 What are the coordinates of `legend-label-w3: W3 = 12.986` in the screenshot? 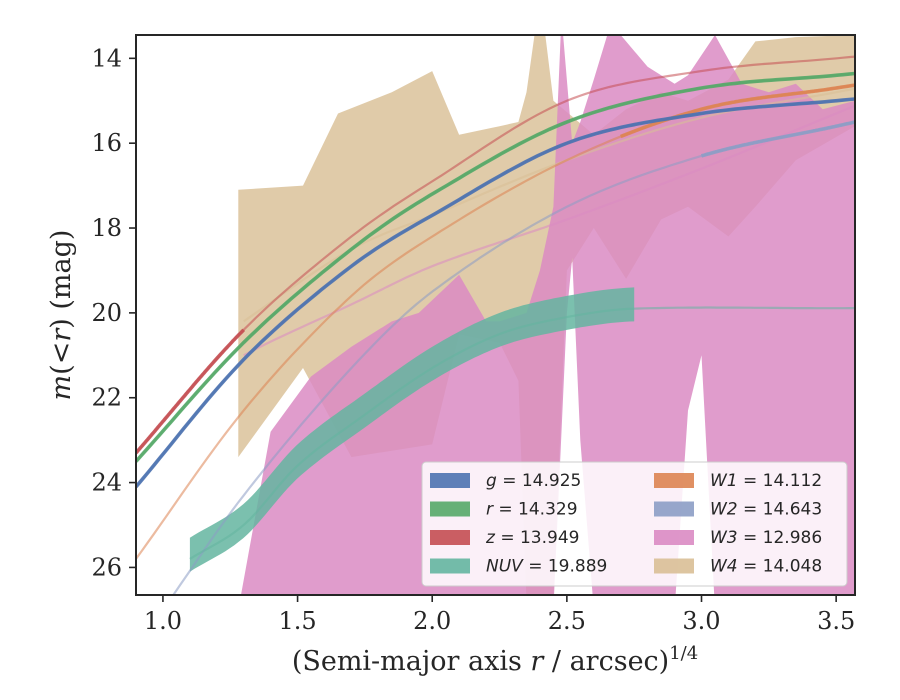 It's located at (766, 538).